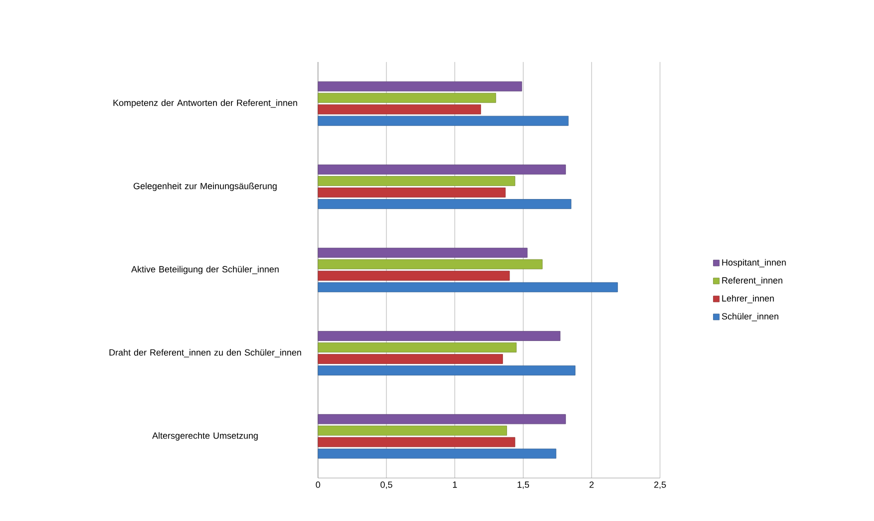  What do you see at coordinates (386, 485) in the screenshot?
I see `x-tick-label: 0,5` at bounding box center [386, 485].